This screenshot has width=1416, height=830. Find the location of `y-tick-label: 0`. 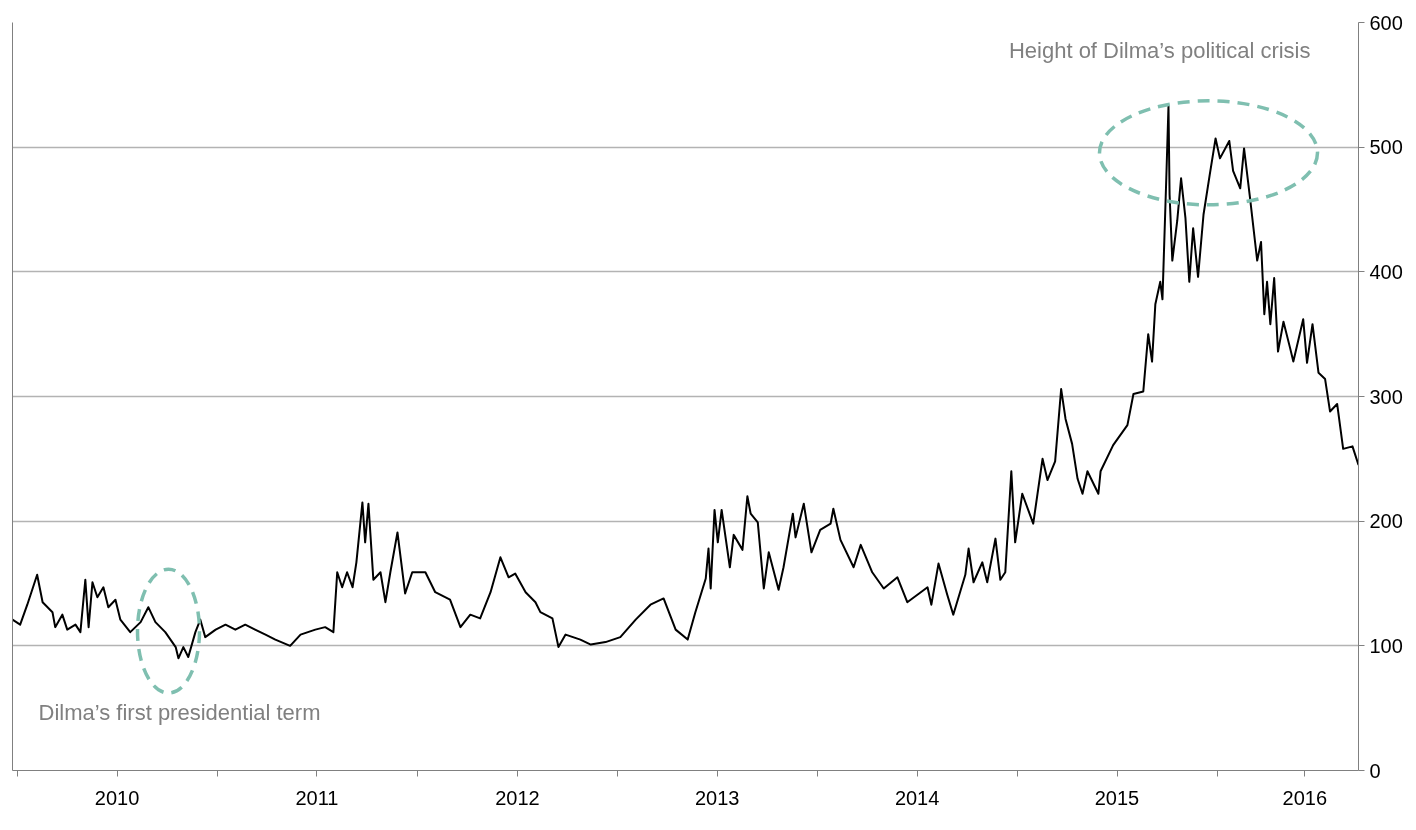

y-tick-label: 0 is located at coordinates (1375, 770).